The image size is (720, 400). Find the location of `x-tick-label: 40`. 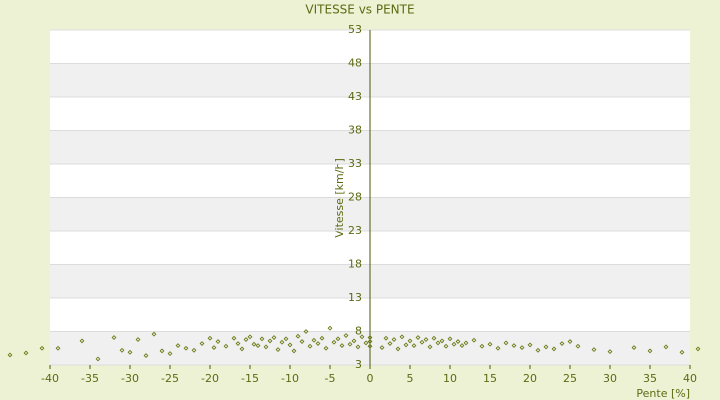

x-tick-label: 40 is located at coordinates (690, 378).